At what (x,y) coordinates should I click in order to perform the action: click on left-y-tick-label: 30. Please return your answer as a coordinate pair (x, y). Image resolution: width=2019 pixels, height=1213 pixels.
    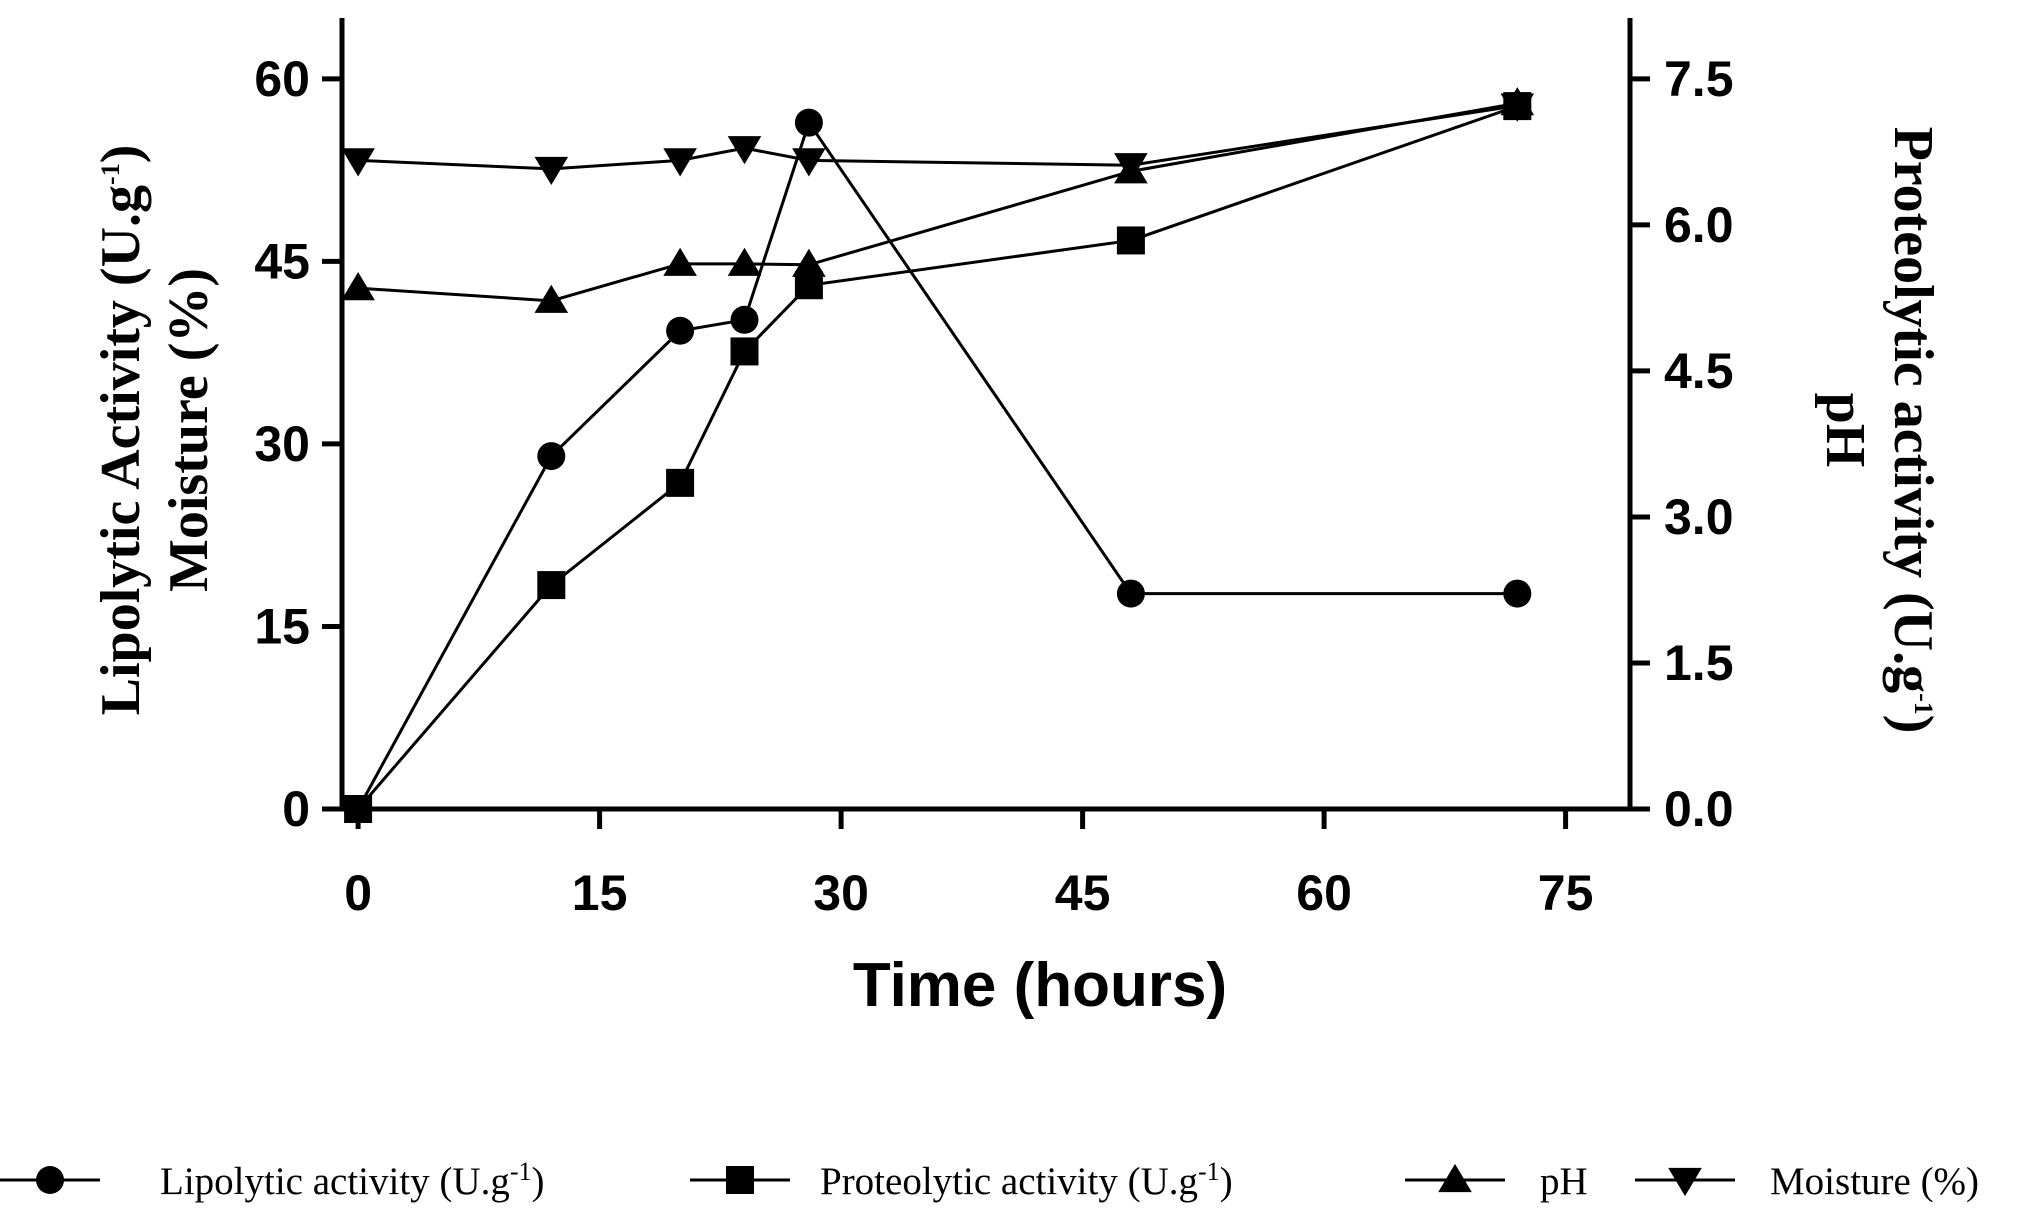
    Looking at the image, I should click on (282, 444).